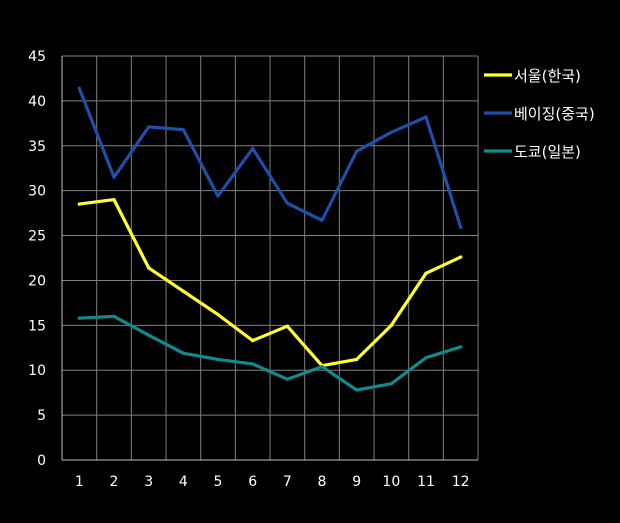  I want to click on y-tick-label: 20, so click(37, 281).